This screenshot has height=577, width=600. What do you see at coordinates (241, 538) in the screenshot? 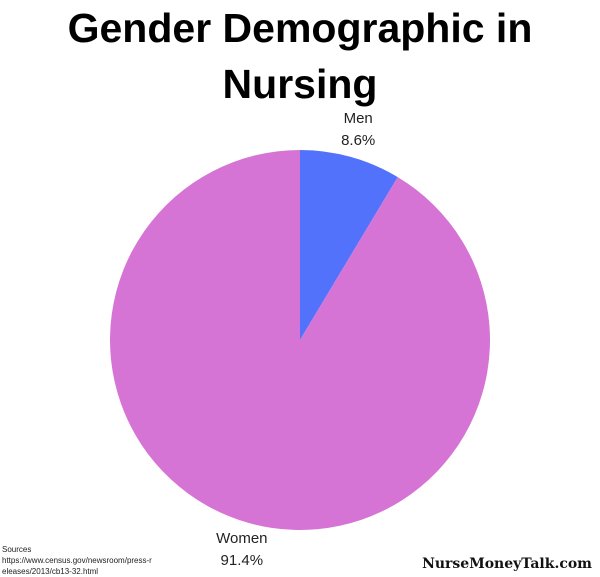
I see `slice-label: Women` at bounding box center [241, 538].